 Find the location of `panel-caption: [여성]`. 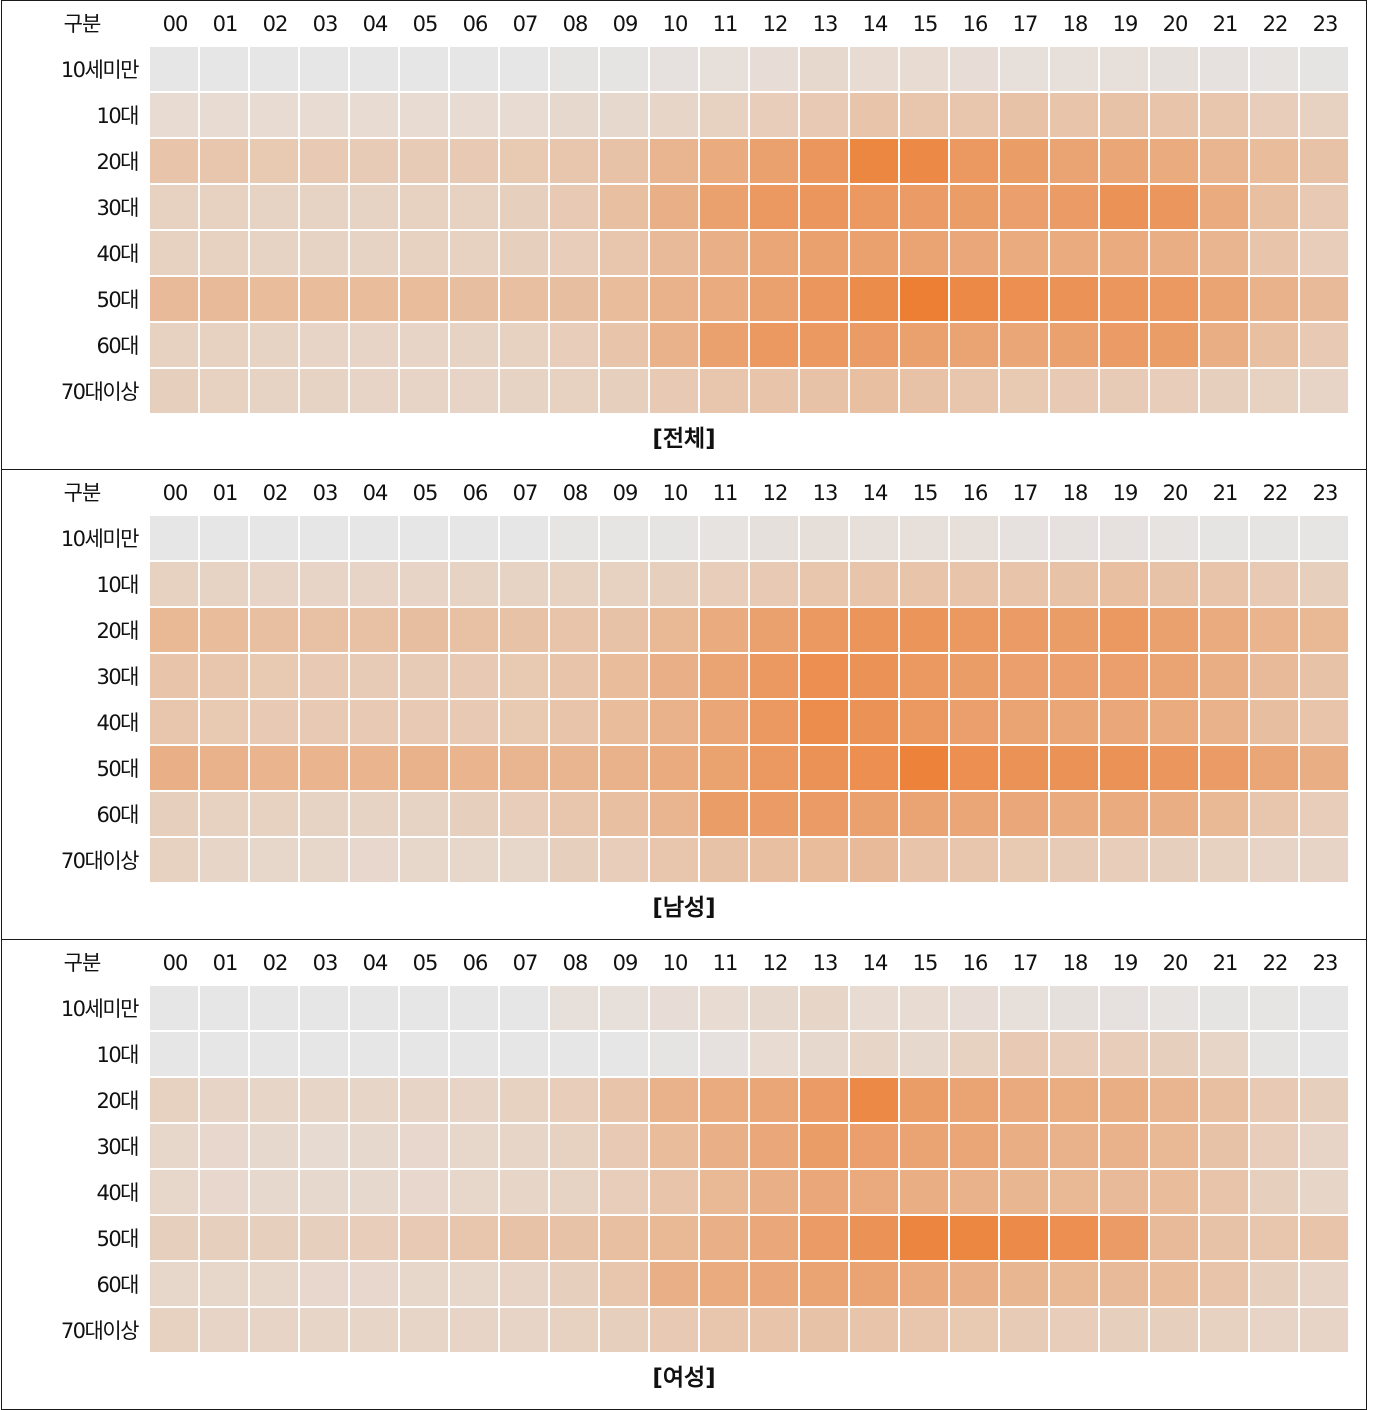

panel-caption: [여성] is located at coordinates (684, 1378).